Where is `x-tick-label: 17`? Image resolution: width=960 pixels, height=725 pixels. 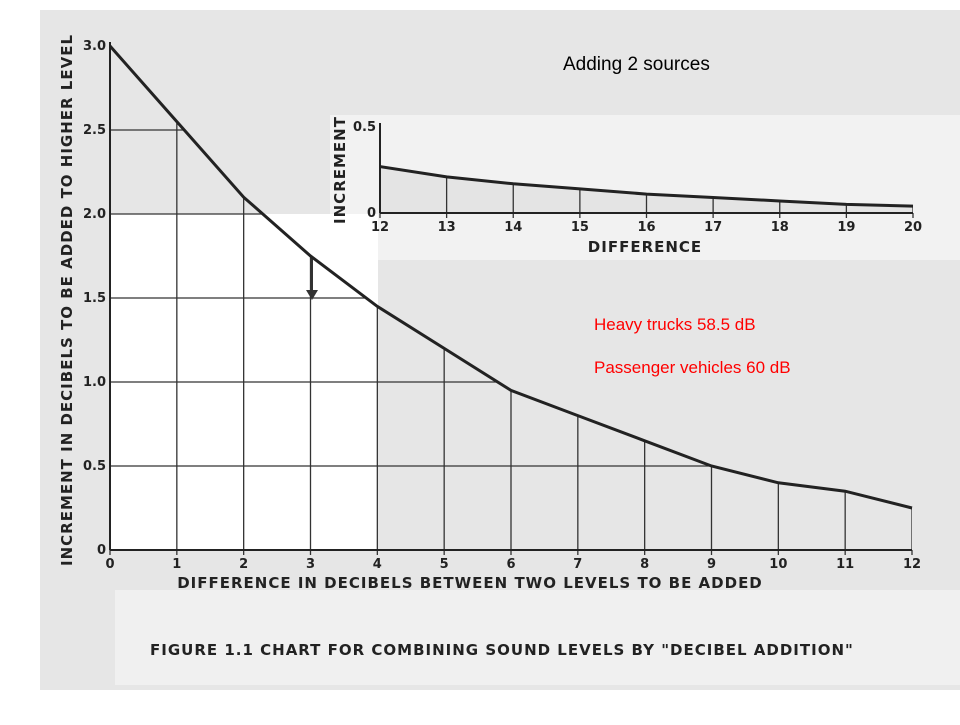 x-tick-label: 17 is located at coordinates (713, 227).